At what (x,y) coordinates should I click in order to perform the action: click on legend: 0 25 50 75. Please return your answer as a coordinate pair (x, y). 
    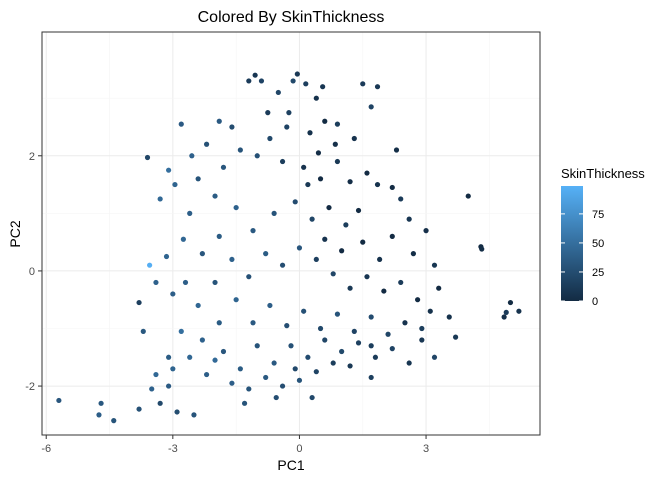
    Looking at the image, I should click on (582, 247).